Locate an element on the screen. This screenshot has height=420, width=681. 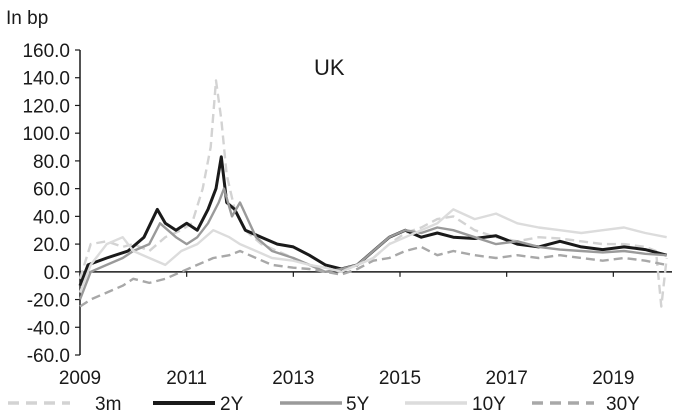
y-tick-label: 0.0 is located at coordinates (57, 273).